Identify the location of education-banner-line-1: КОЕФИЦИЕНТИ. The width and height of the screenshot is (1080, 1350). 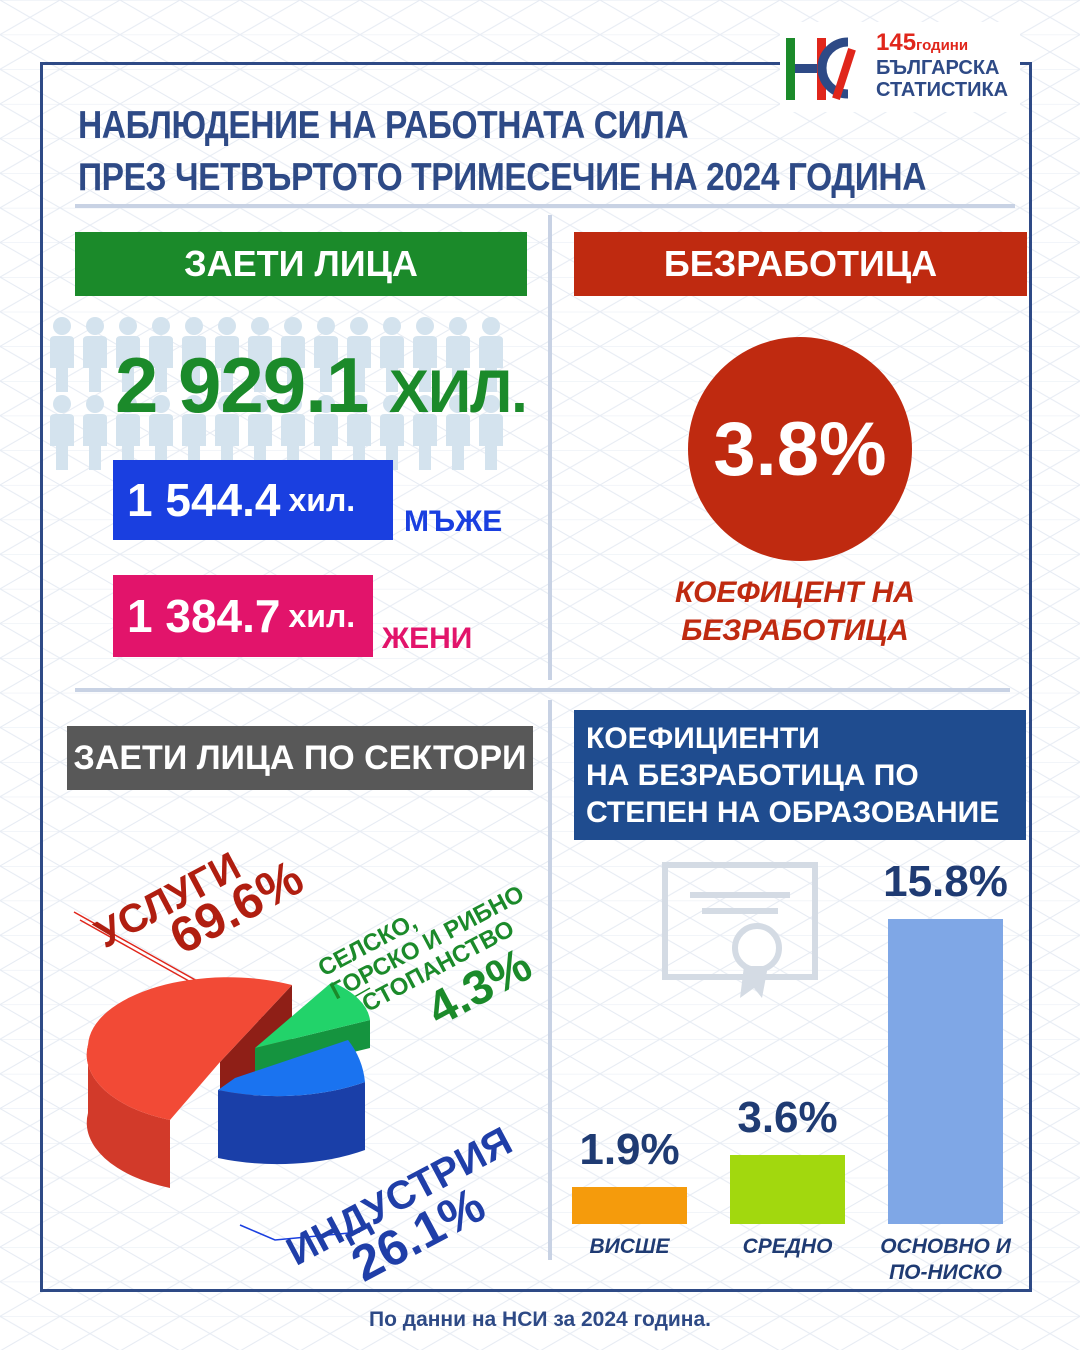
(703, 738).